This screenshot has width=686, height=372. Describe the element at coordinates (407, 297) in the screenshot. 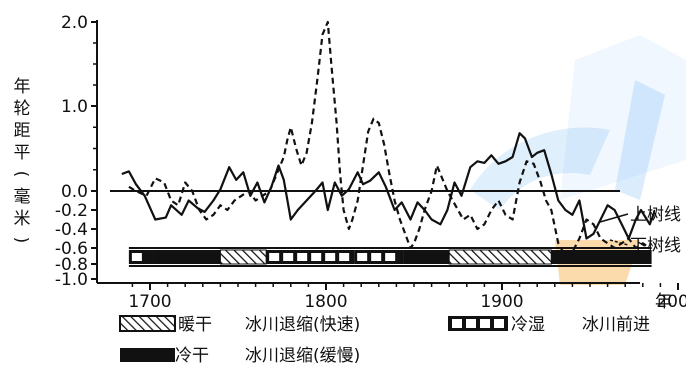

I see `x-ticks: 1700 1800 1900 2000` at that location.